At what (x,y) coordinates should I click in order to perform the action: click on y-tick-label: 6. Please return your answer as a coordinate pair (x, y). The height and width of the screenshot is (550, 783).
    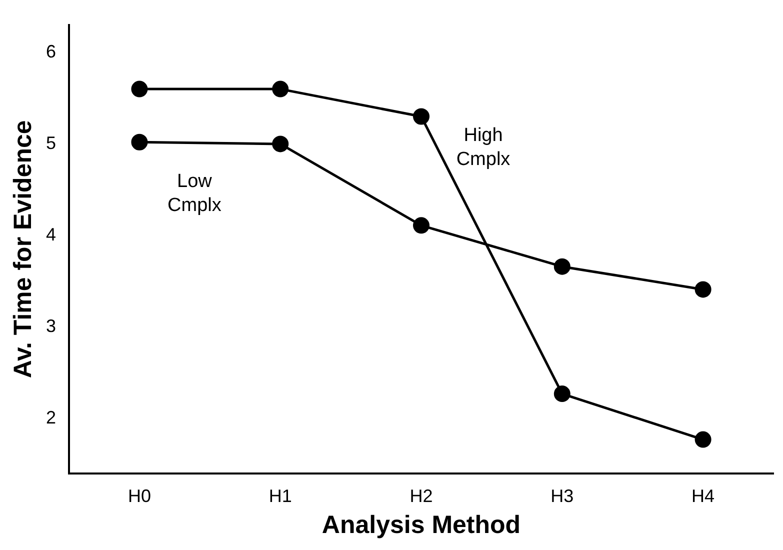
    Looking at the image, I should click on (51, 51).